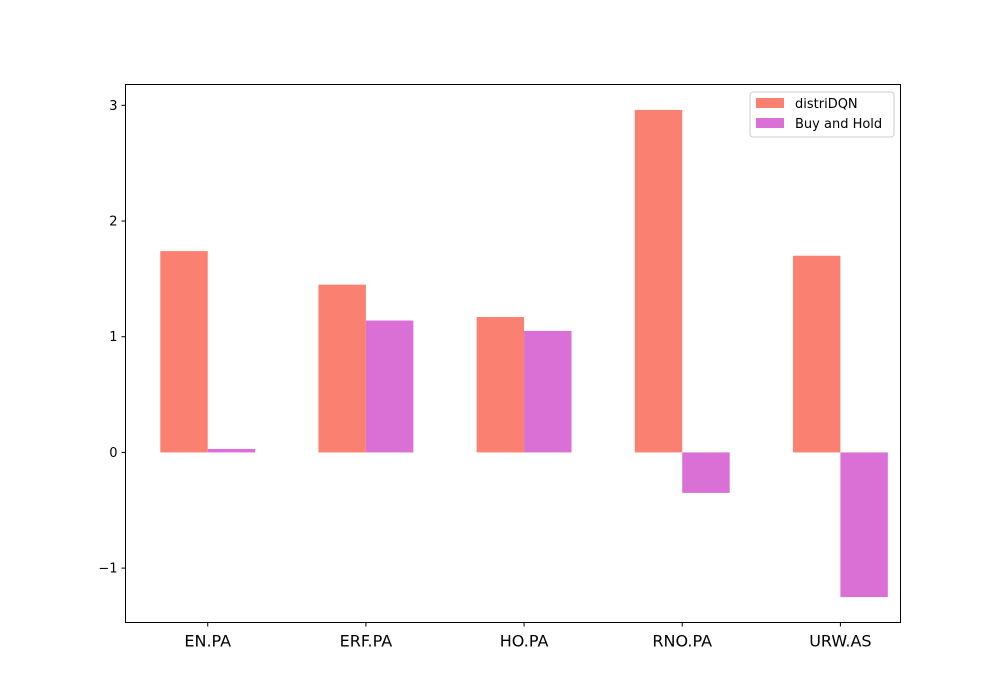  What do you see at coordinates (706, 472) in the screenshot?
I see `bar-buy-and-hold-rno-pa` at bounding box center [706, 472].